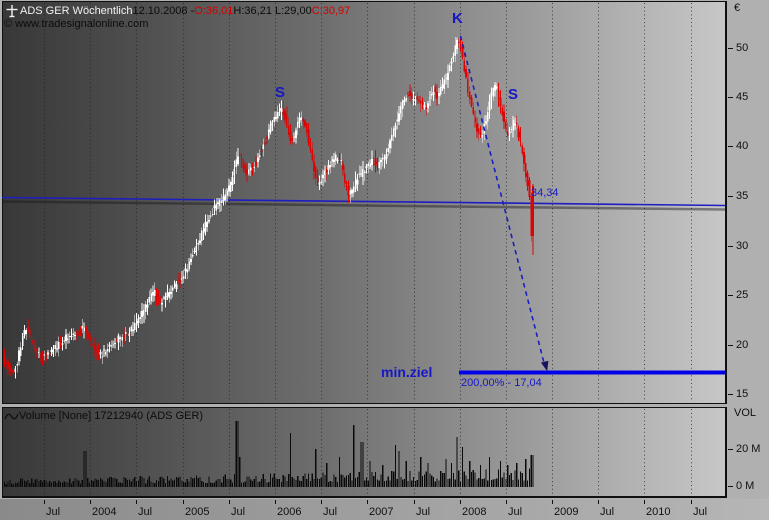 This screenshot has height=520, width=769. Describe the element at coordinates (748, 449) in the screenshot. I see `volume-axis-tick-label: 20 M` at that location.